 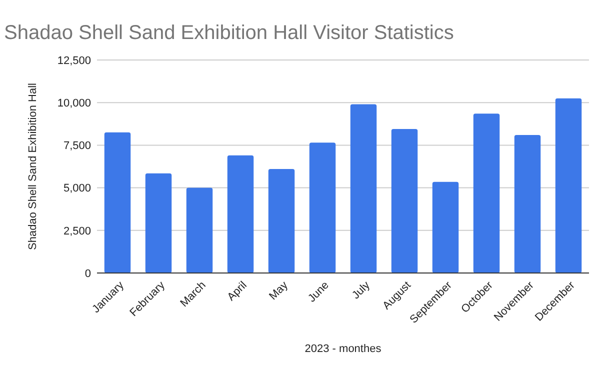 I want to click on y-axis-title: Shadao Shell Sand Exhibition Hall, so click(x=33, y=166).